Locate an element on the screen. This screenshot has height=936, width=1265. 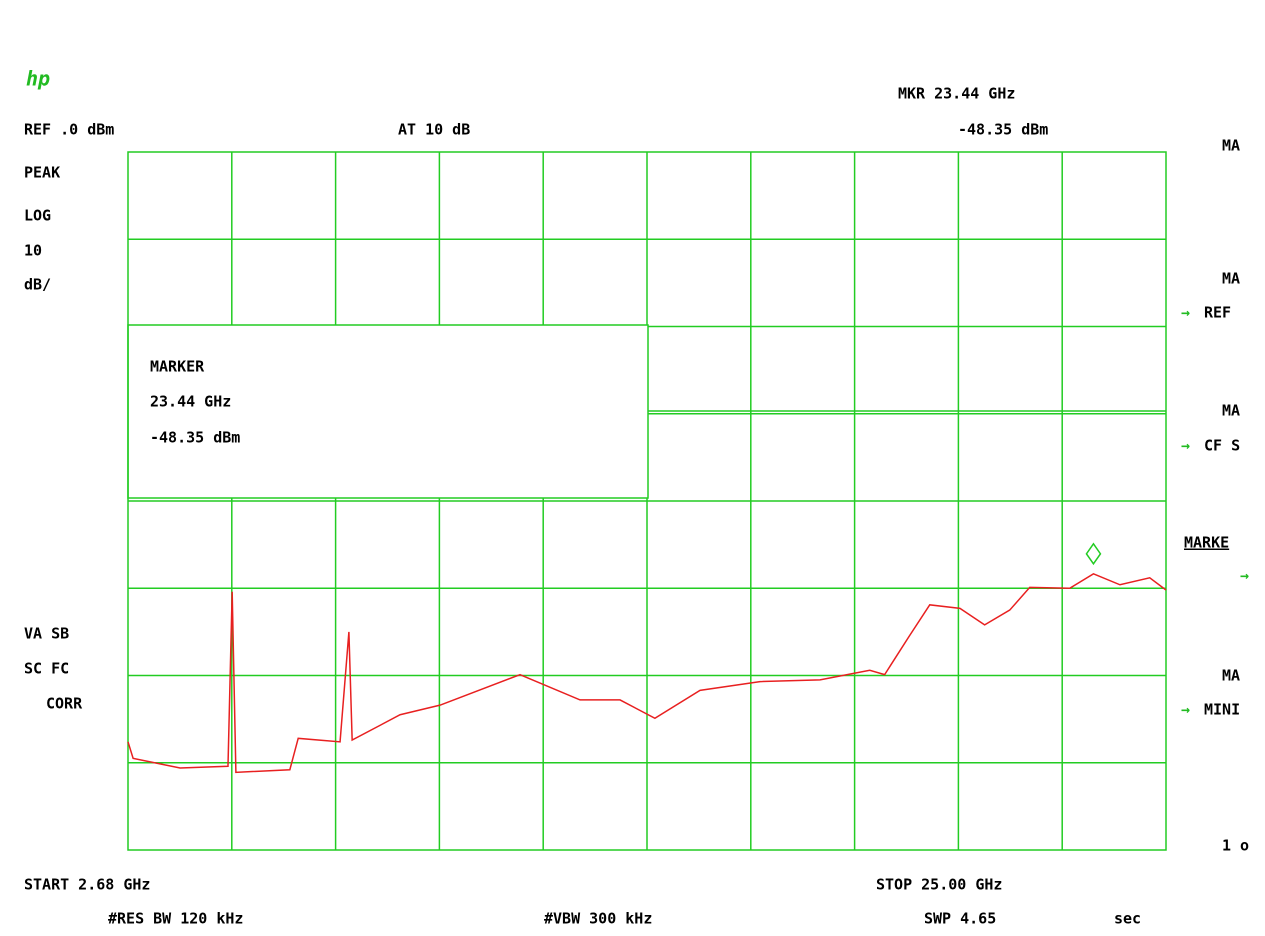
marker-box-label: 23.44 GHz is located at coordinates (190, 402).